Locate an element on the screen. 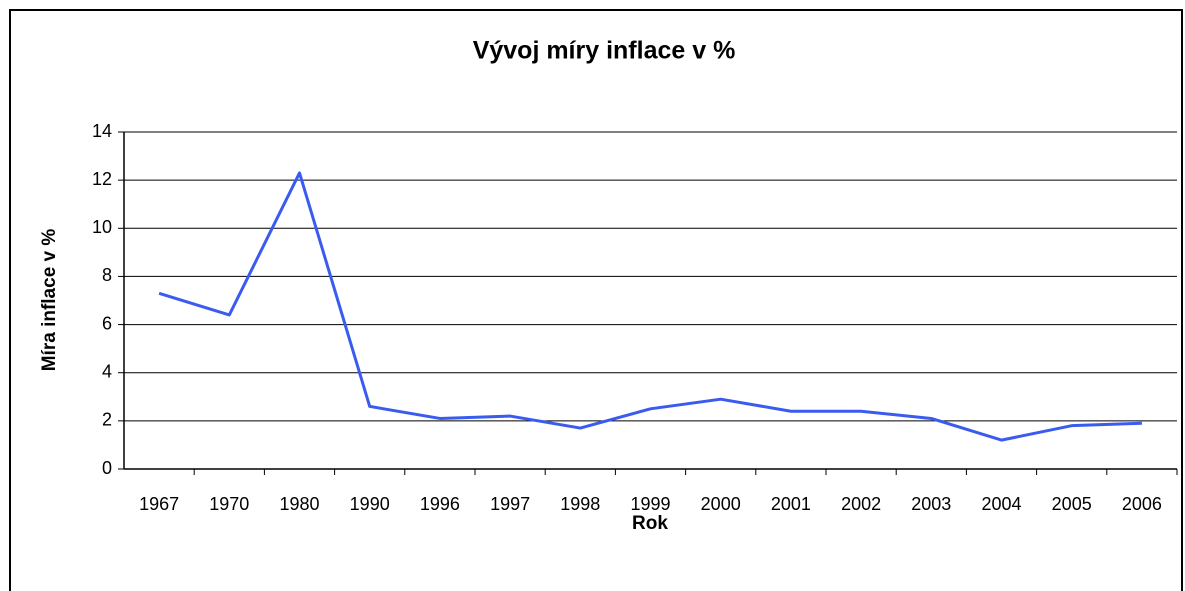 The height and width of the screenshot is (591, 1185). x-tick-label: 1996 is located at coordinates (440, 504).